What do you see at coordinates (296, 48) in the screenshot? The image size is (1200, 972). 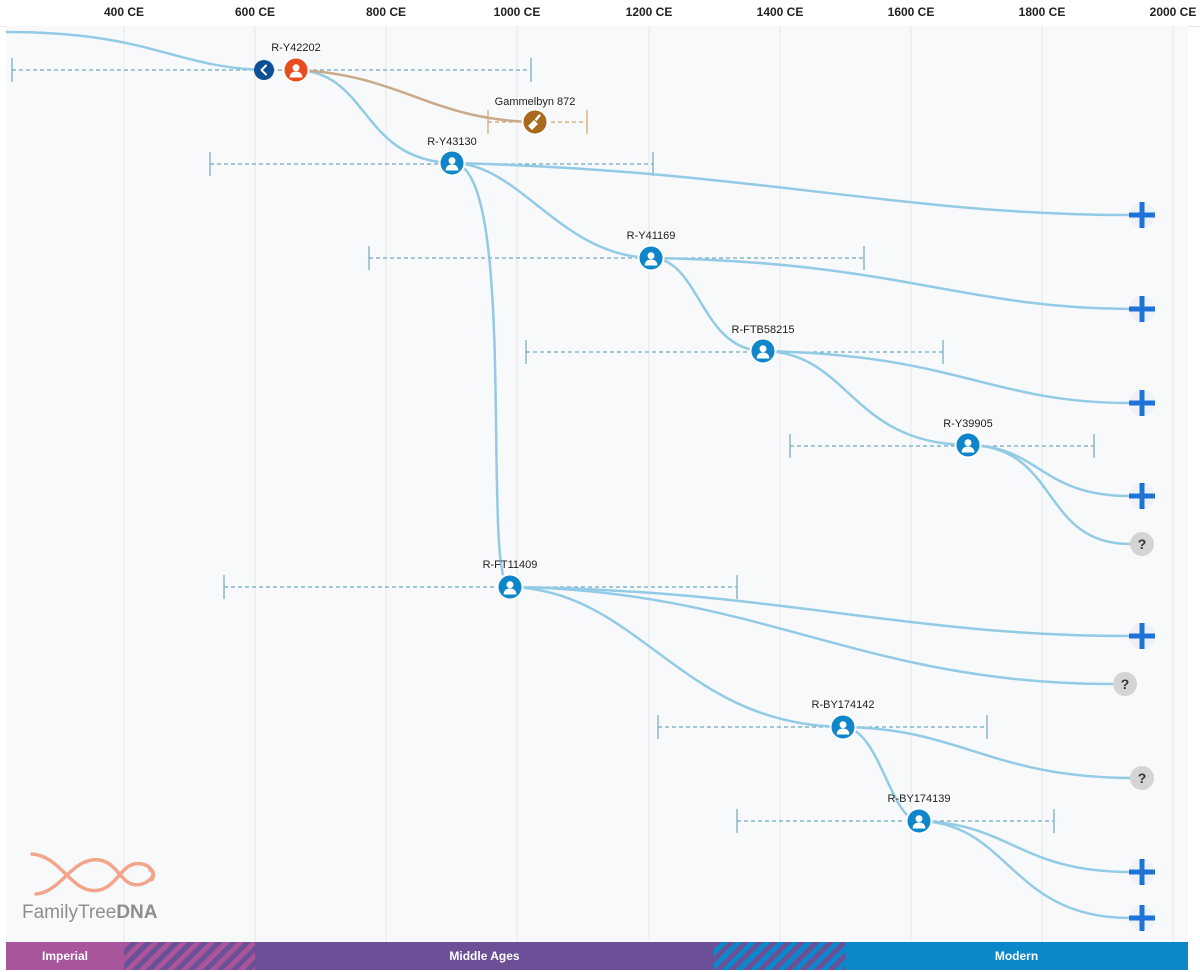 I see `node-label: R-Y42202` at bounding box center [296, 48].